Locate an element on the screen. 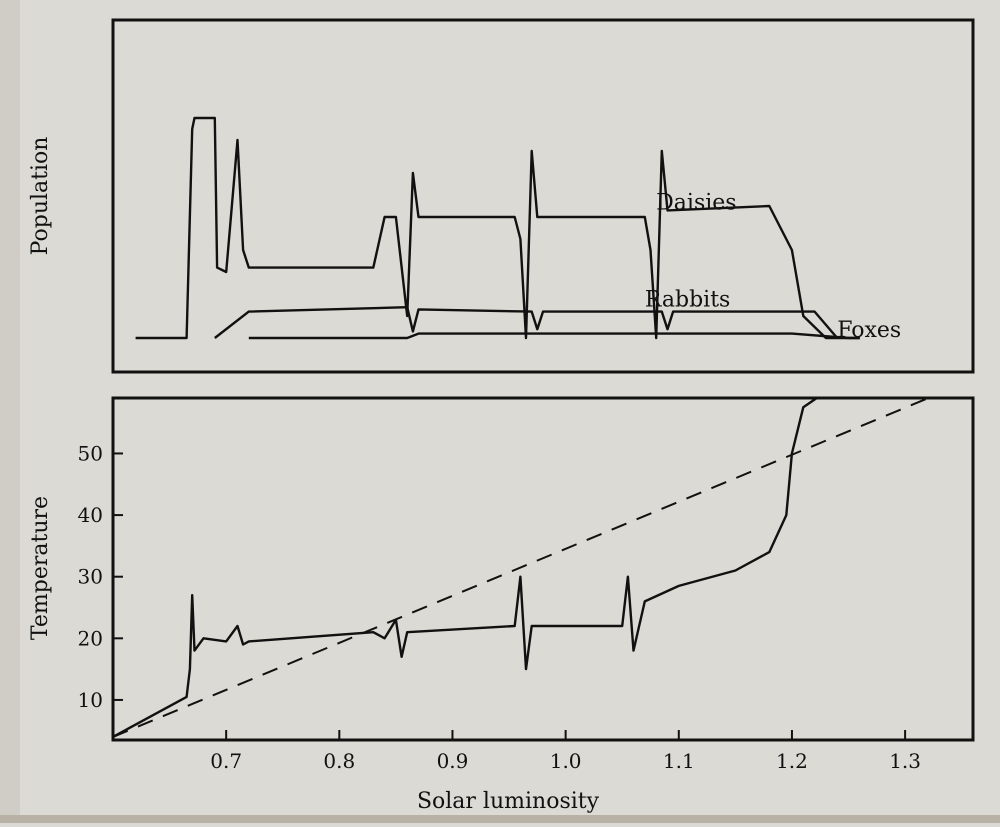 This screenshot has width=1000, height=827. y-tick-label: 40 is located at coordinates (90, 515).